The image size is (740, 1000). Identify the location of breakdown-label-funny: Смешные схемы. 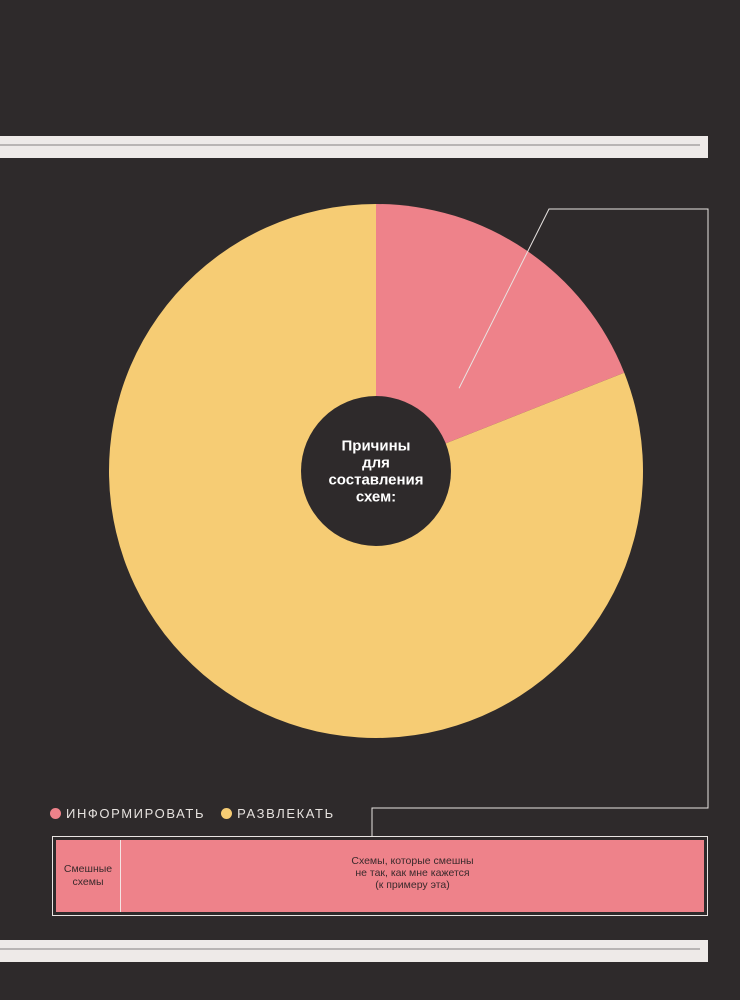
(88, 875).